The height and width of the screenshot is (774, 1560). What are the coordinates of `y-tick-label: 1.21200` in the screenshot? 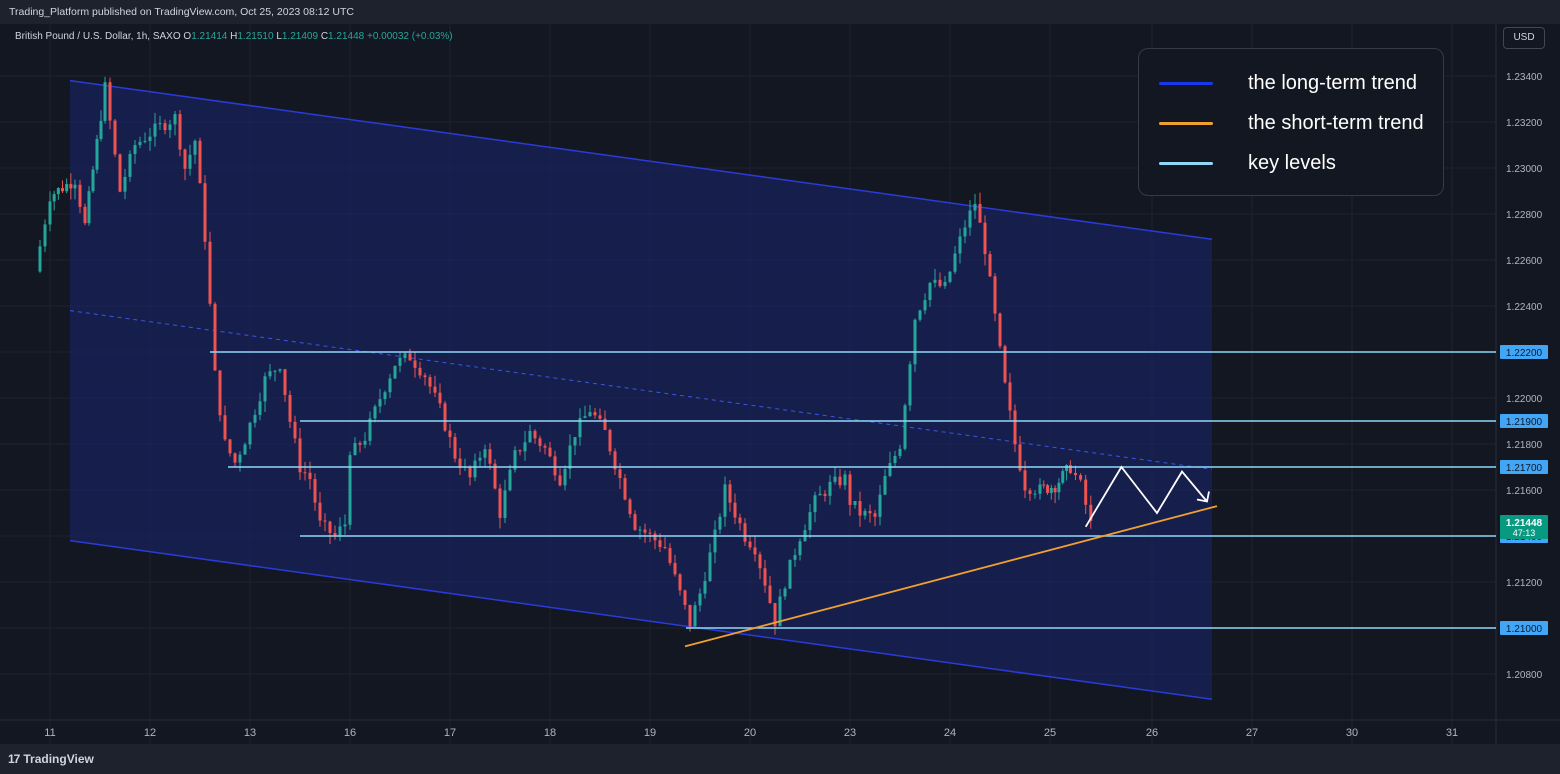 It's located at (1524, 583).